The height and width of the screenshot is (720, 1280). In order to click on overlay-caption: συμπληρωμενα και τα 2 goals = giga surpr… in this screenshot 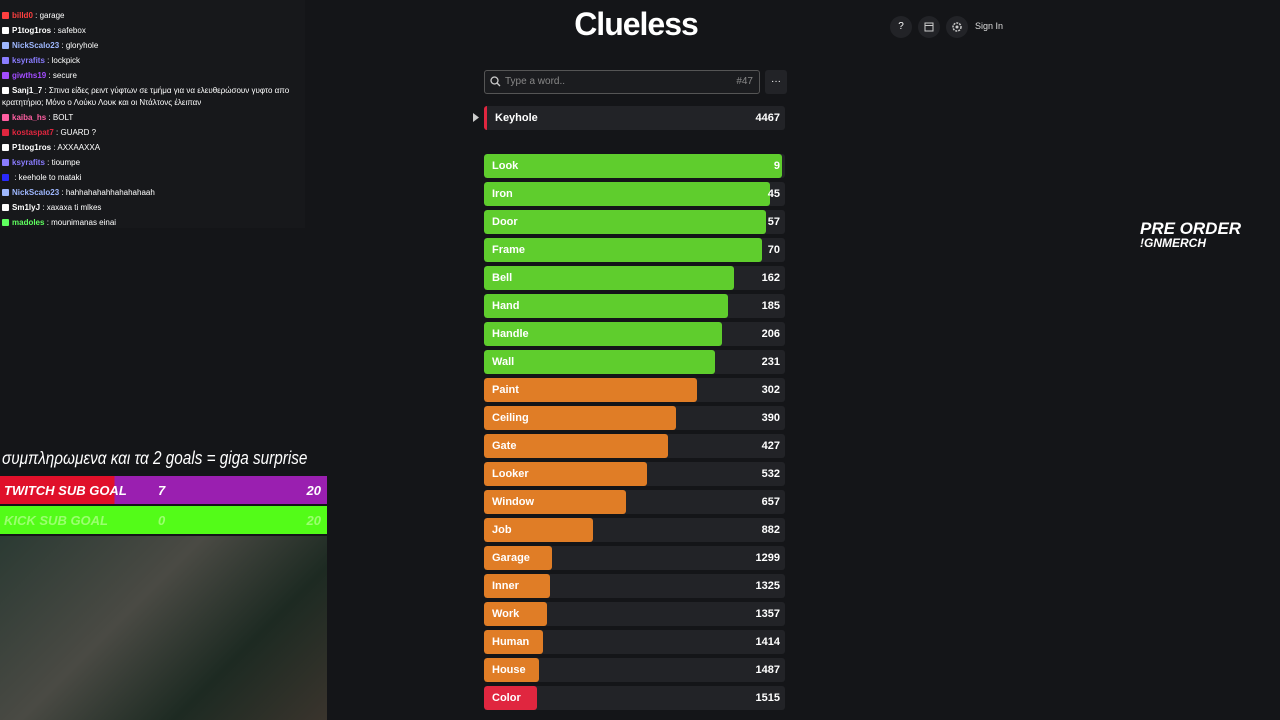, I will do `click(155, 458)`.